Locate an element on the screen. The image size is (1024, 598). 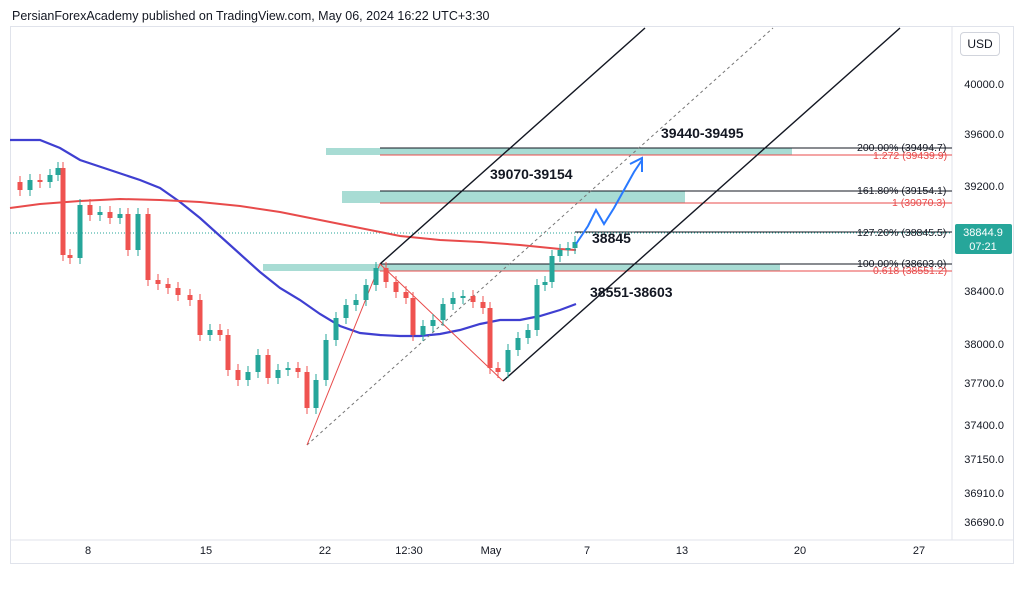
x-tick-label: May is located at coordinates (491, 551).